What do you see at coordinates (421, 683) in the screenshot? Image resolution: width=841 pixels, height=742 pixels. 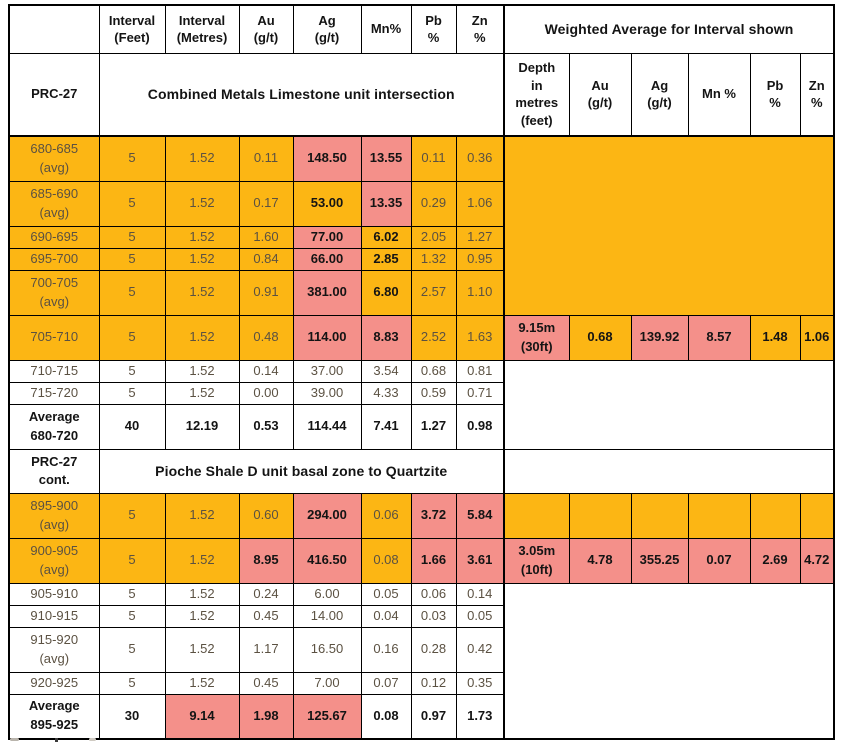 I see `table-row: 920-925 5 1.52 0.45 7.00 0.07 0.12 0.35` at bounding box center [421, 683].